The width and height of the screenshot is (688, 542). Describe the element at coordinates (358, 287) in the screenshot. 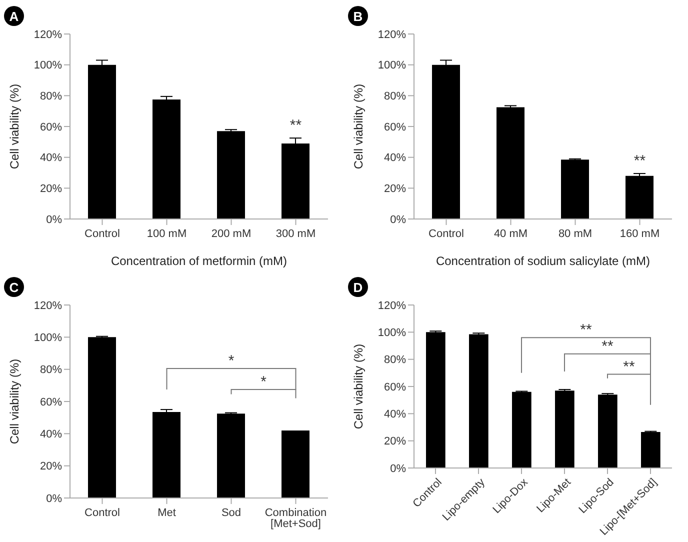

I see `chart-title: D` at that location.